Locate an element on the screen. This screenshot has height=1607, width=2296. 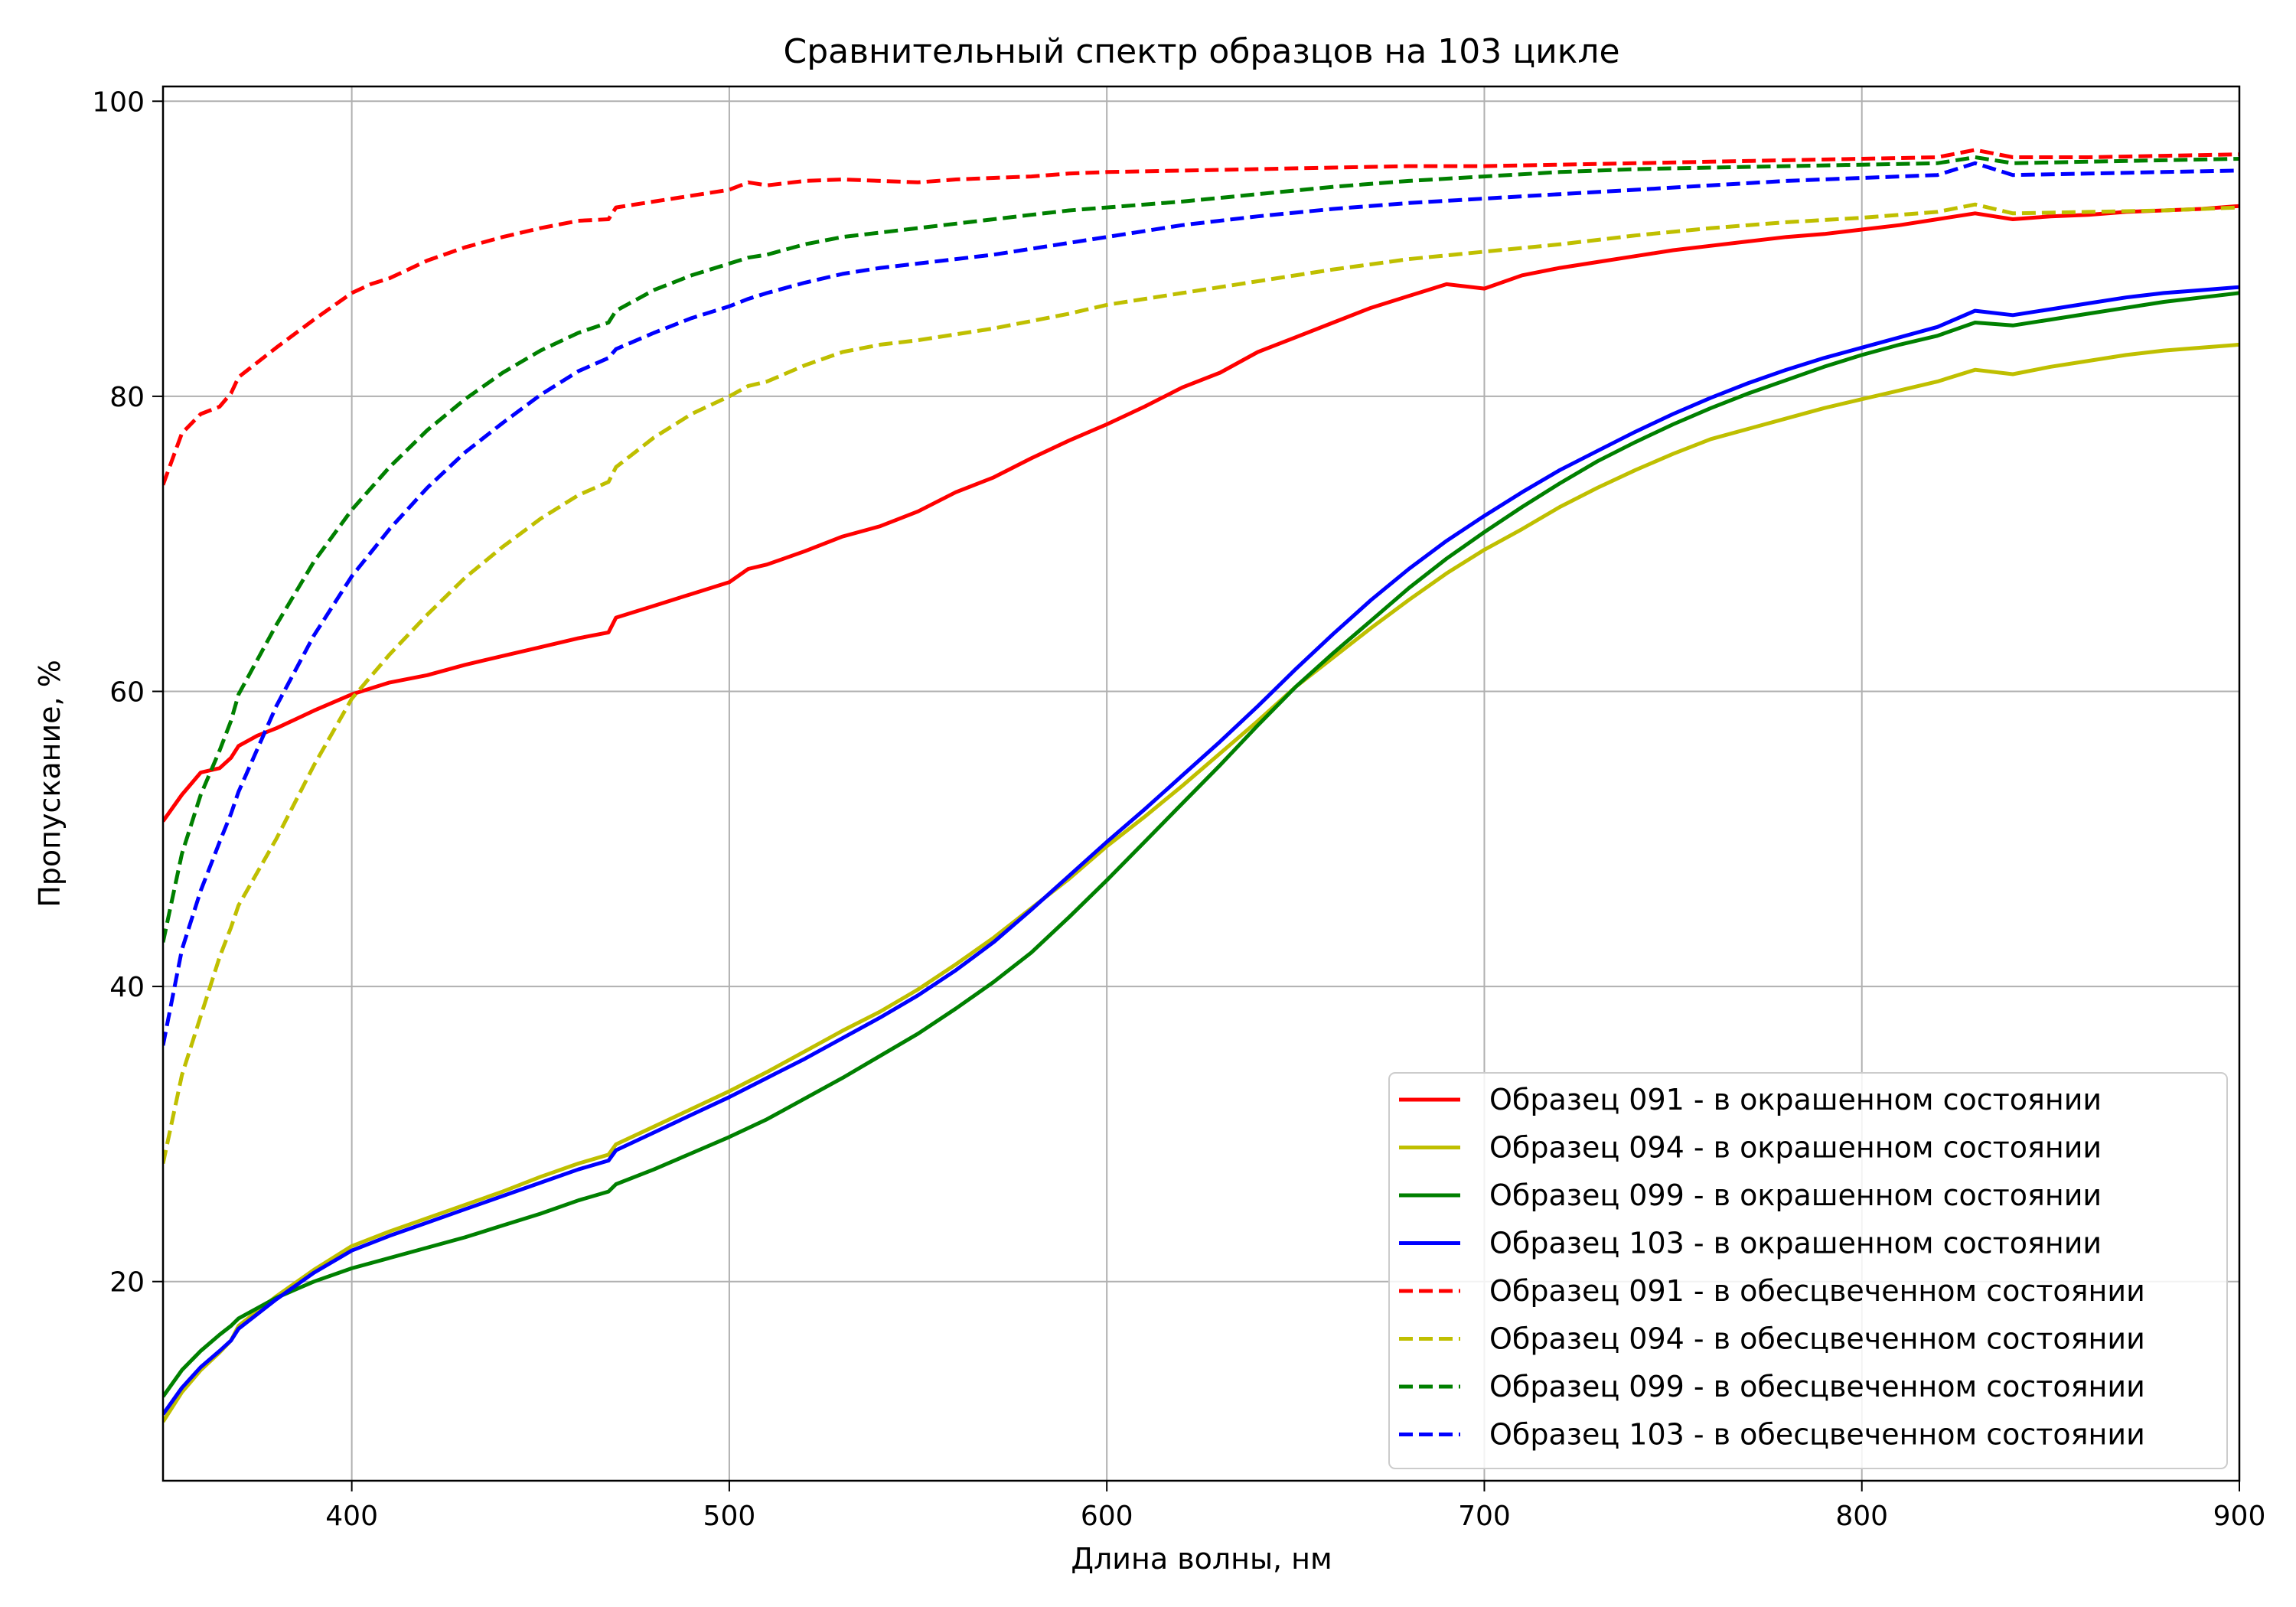
y-axis-label: Пропускание, % is located at coordinates (50, 784).